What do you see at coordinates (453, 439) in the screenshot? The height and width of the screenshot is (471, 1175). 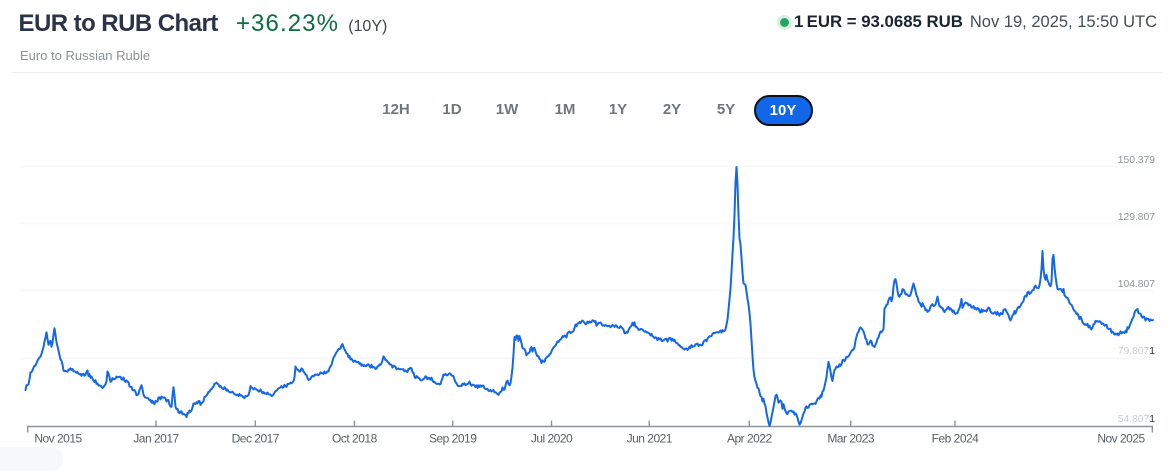 I see `svg-text: Sep 2019` at bounding box center [453, 439].